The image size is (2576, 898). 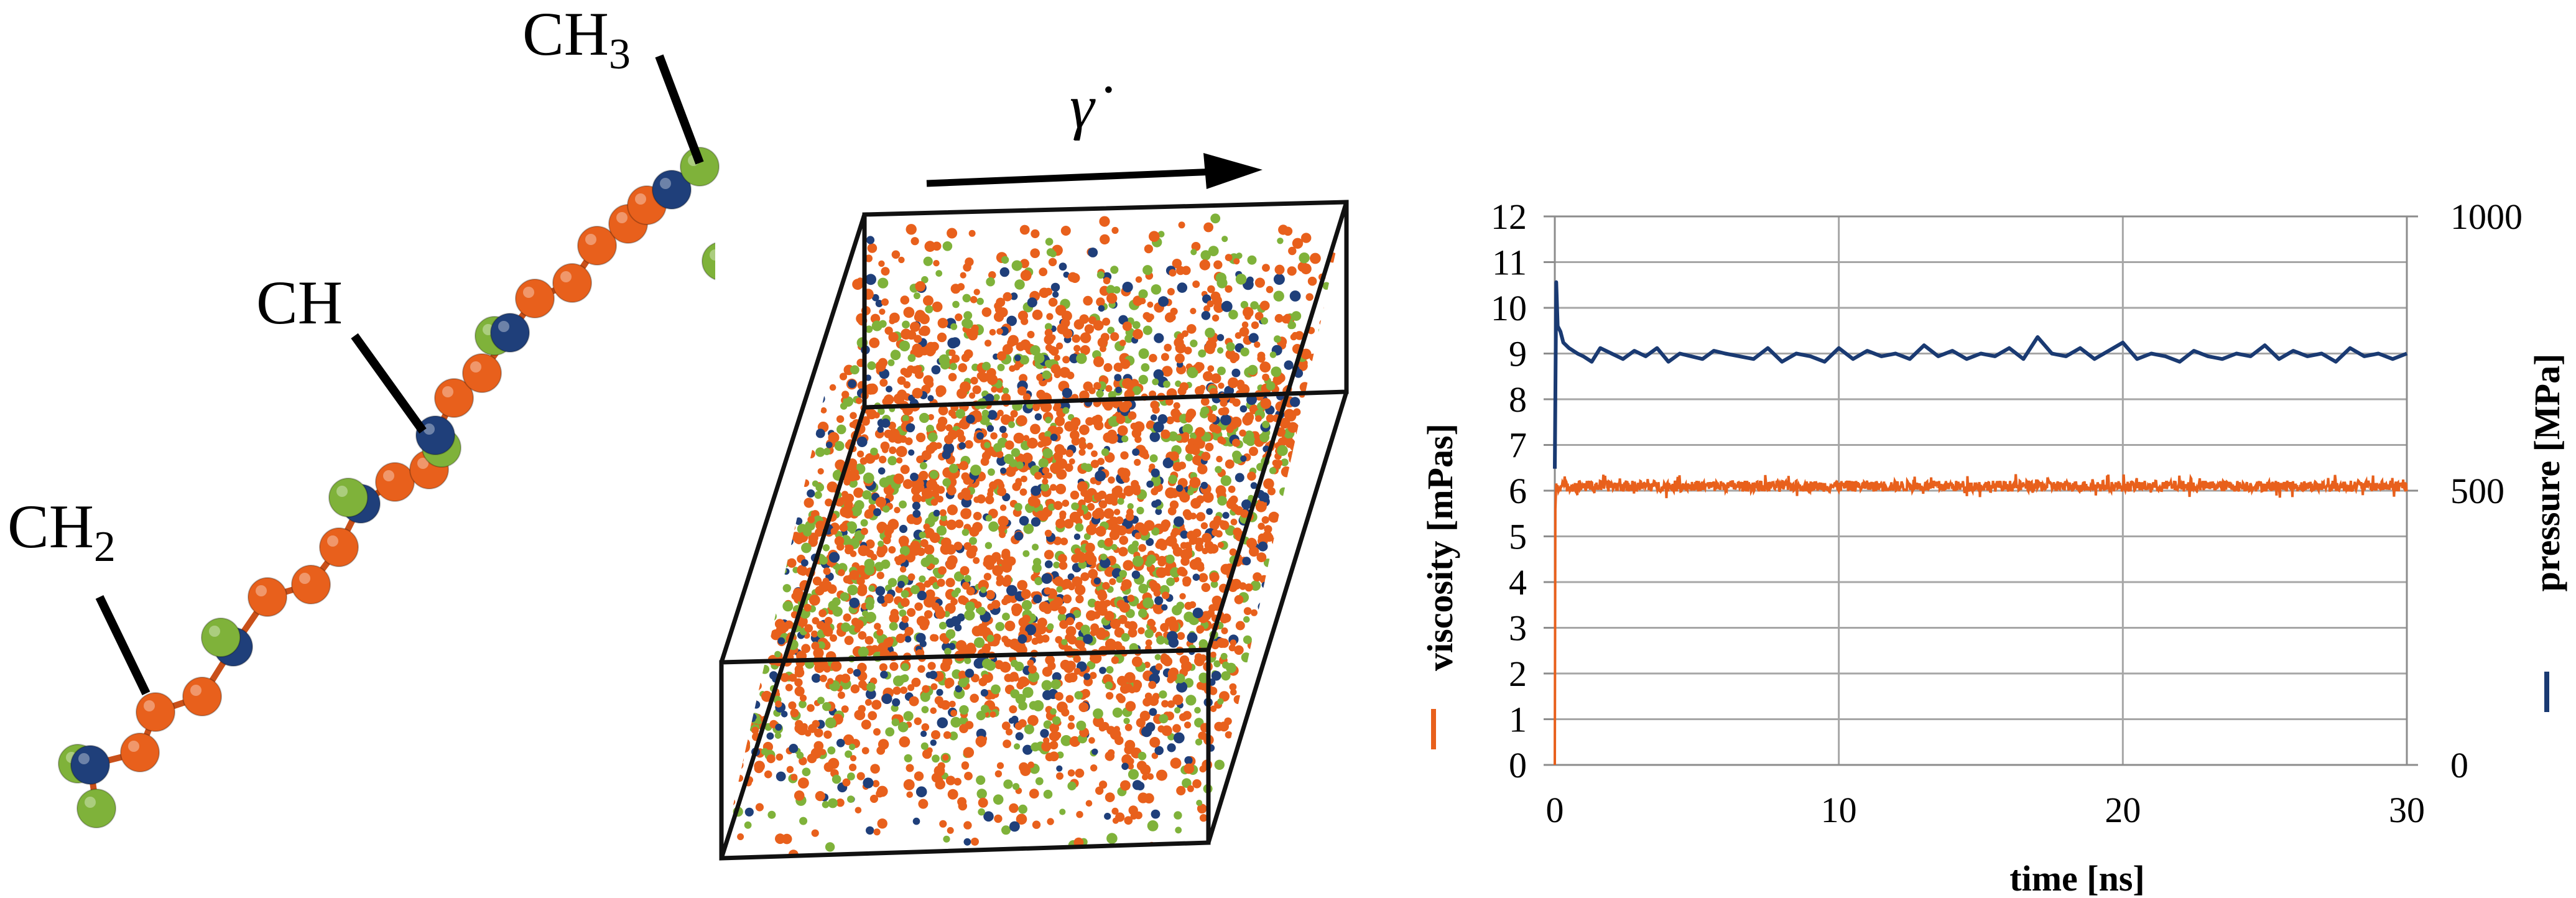 What do you see at coordinates (1518, 628) in the screenshot?
I see `y-left-tick-label: 3` at bounding box center [1518, 628].